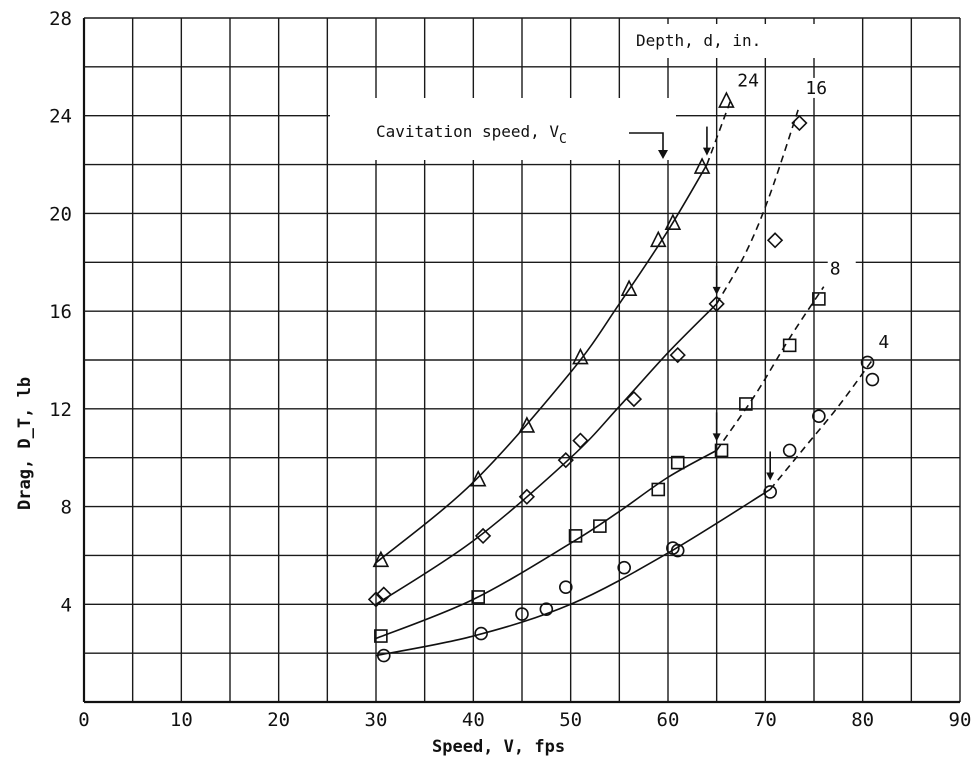  Describe the element at coordinates (473, 720) in the screenshot. I see `x-tick-label: 40` at that location.